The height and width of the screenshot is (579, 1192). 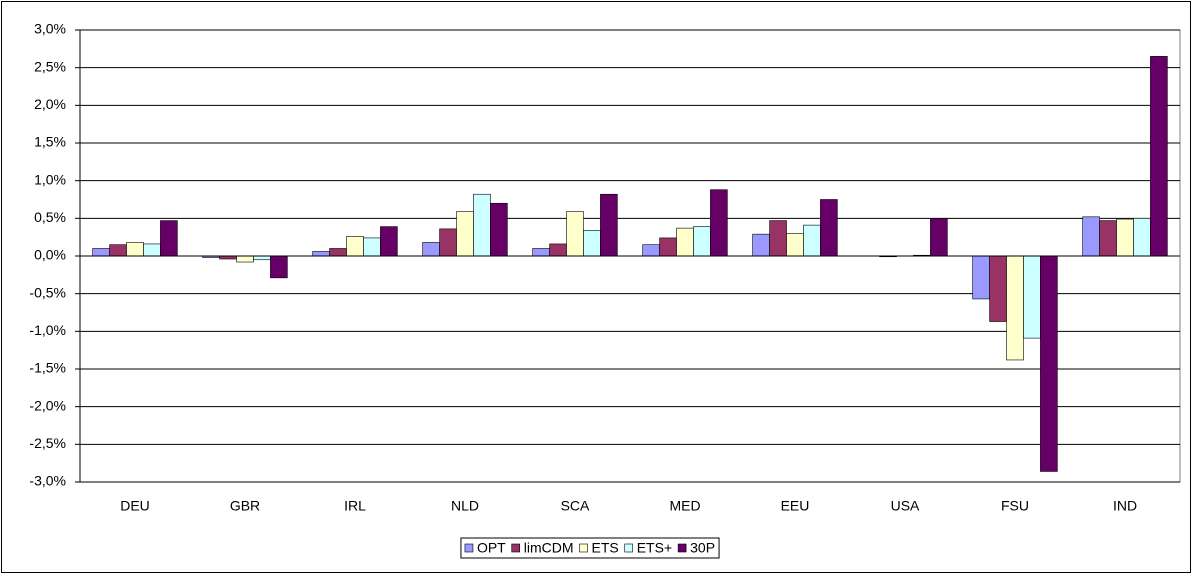 What do you see at coordinates (50, 66) in the screenshot?
I see `y-tick-label: 2,5%` at bounding box center [50, 66].